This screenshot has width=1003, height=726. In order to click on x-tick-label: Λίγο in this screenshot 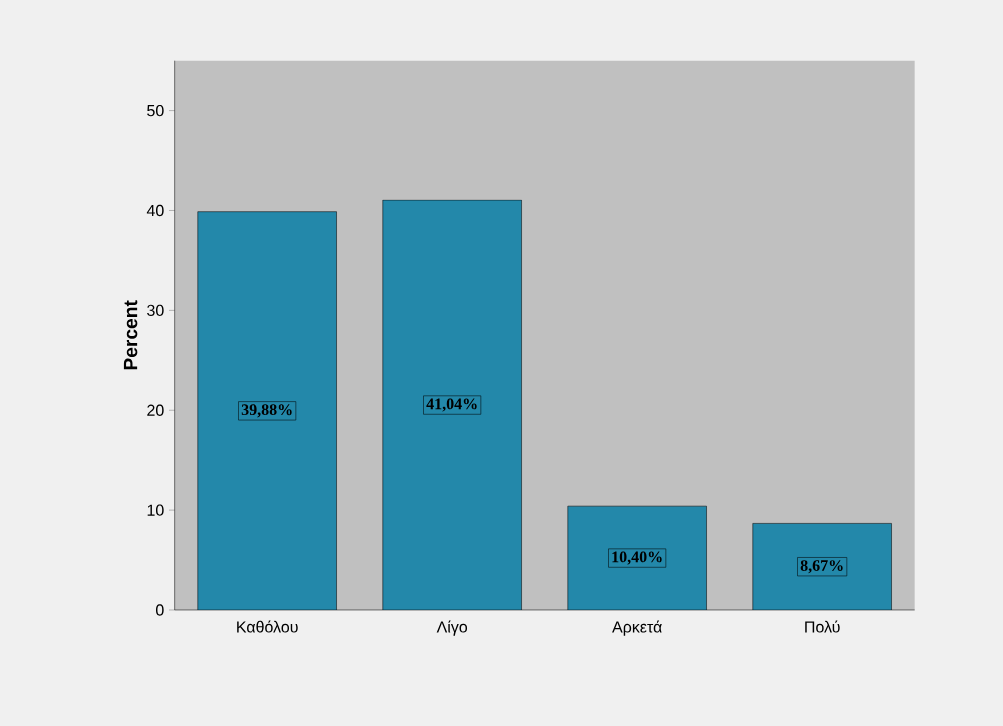, I will do `click(452, 628)`.